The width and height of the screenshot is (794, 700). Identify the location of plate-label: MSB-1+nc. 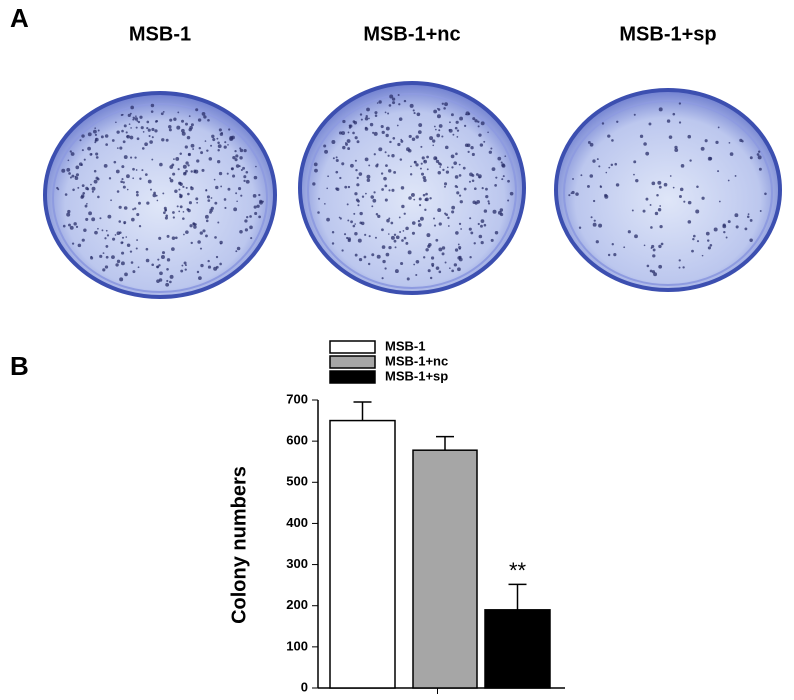
(411, 34).